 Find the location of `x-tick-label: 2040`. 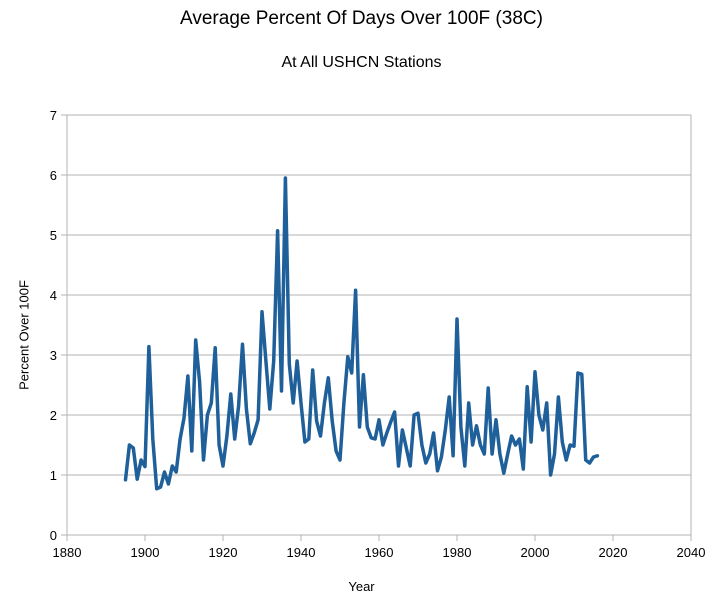

x-tick-label: 2040 is located at coordinates (691, 552).